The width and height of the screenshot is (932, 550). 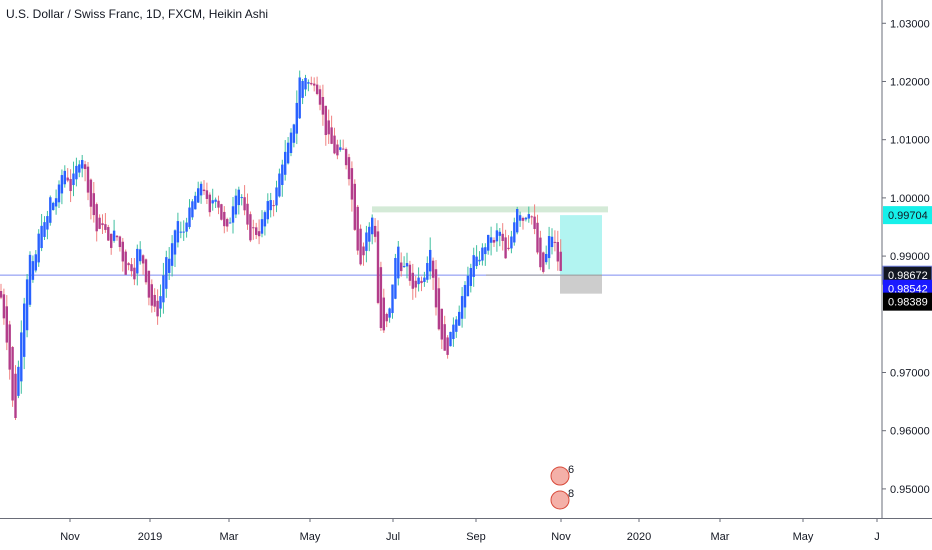 I want to click on y-tick-label: 0.99000, so click(x=910, y=257).